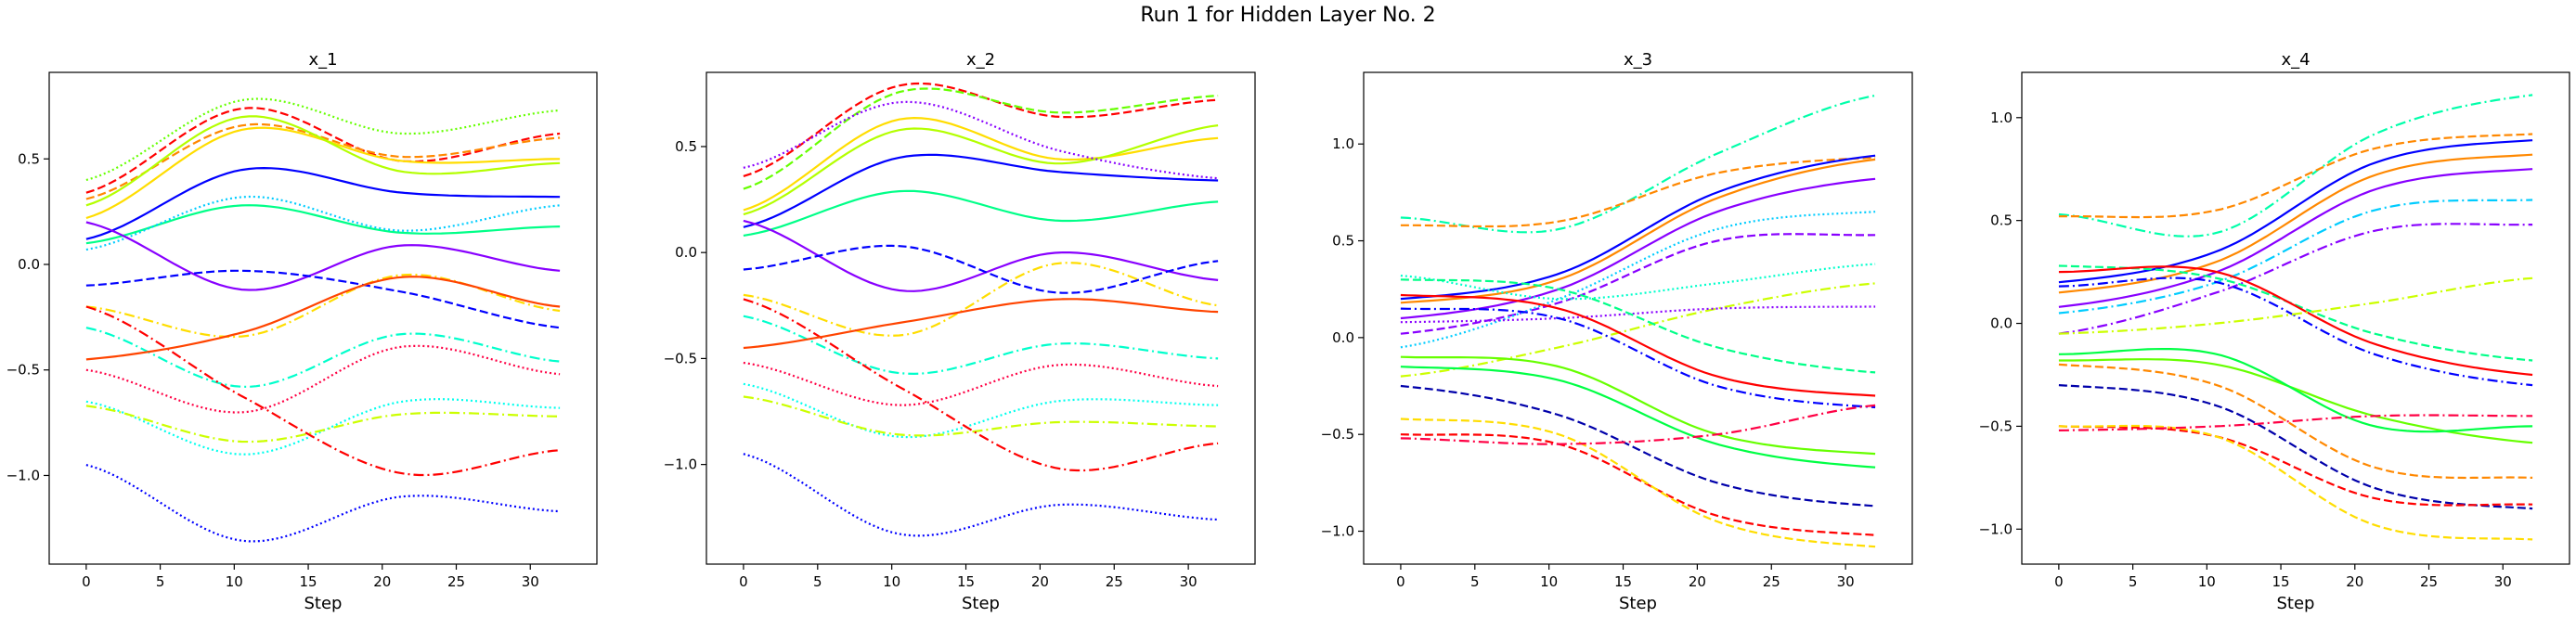  What do you see at coordinates (322, 60) in the screenshot?
I see `subplot-title: x_1` at bounding box center [322, 60].